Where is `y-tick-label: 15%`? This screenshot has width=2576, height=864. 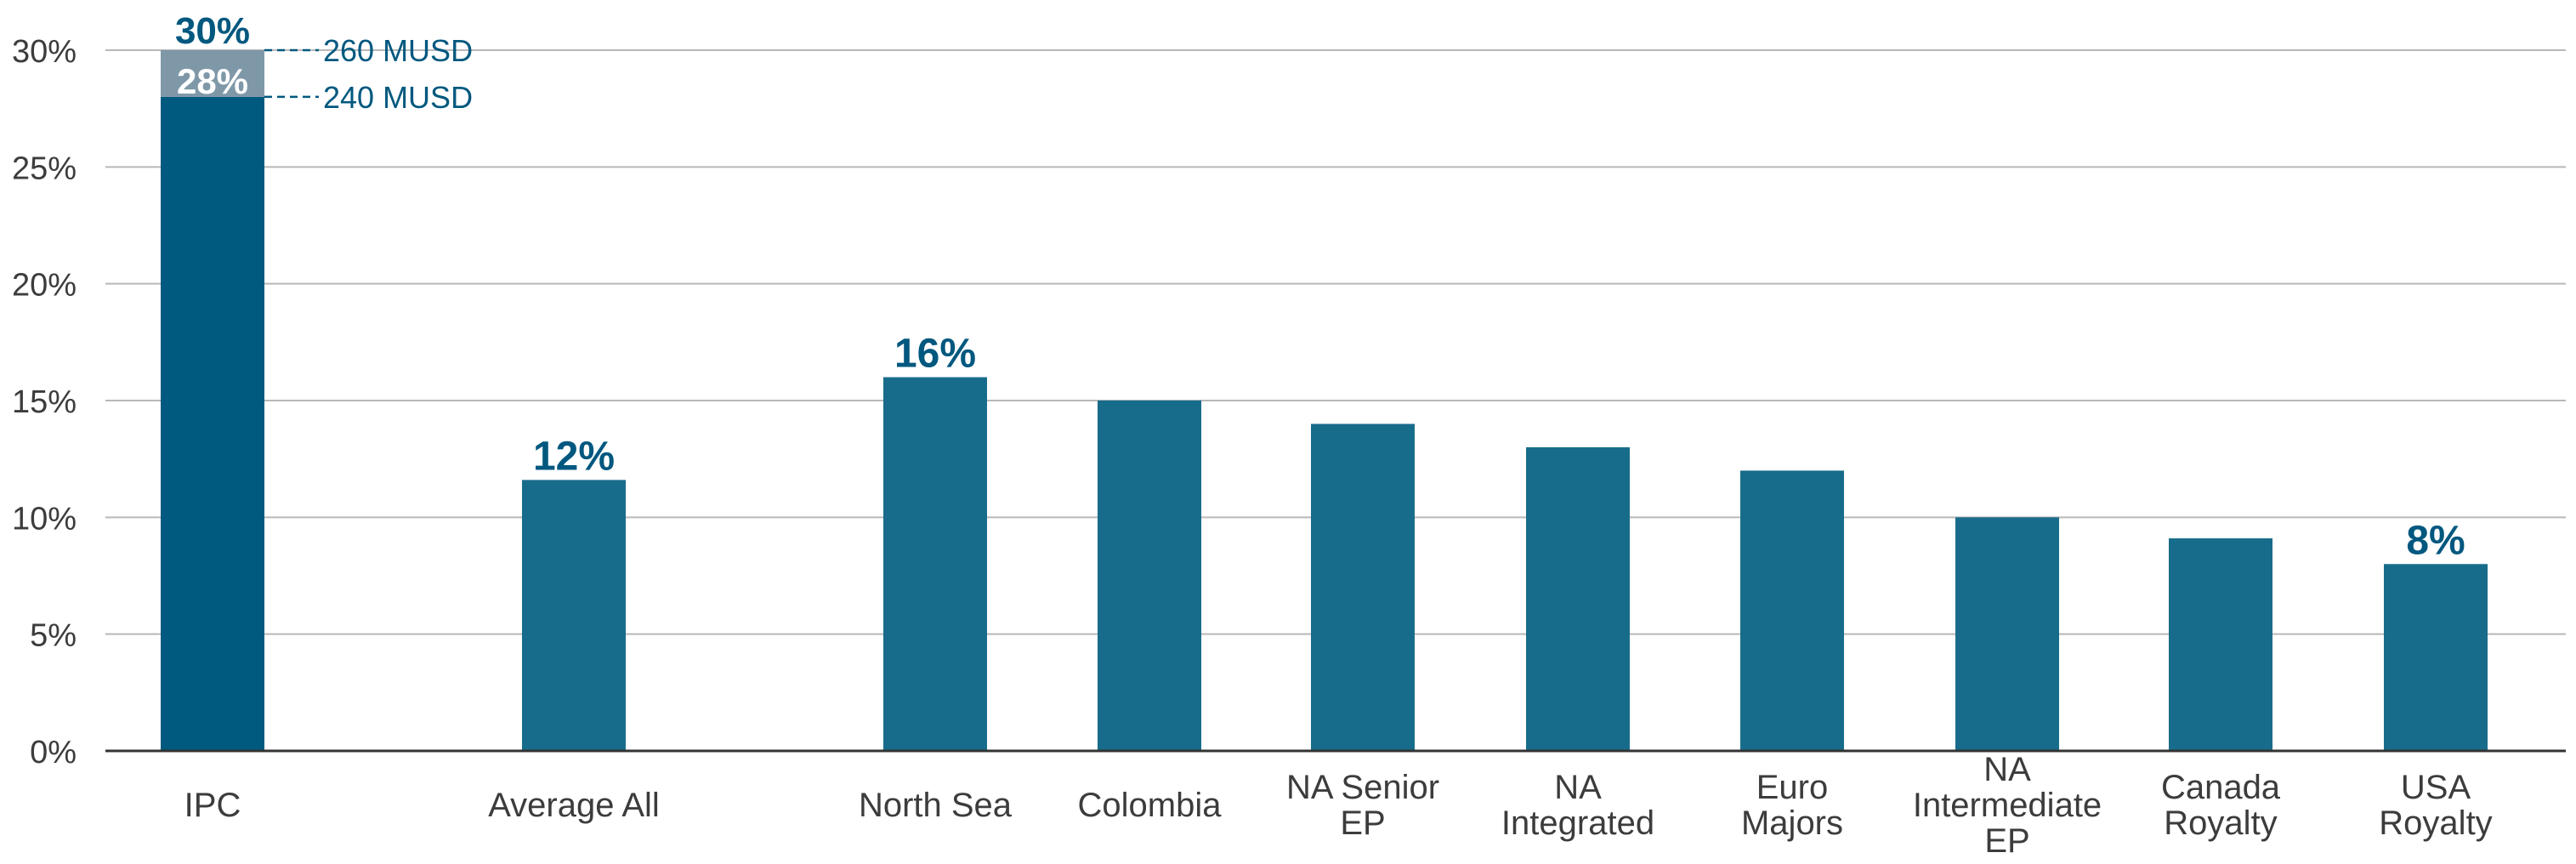 y-tick-label: 15% is located at coordinates (45, 402).